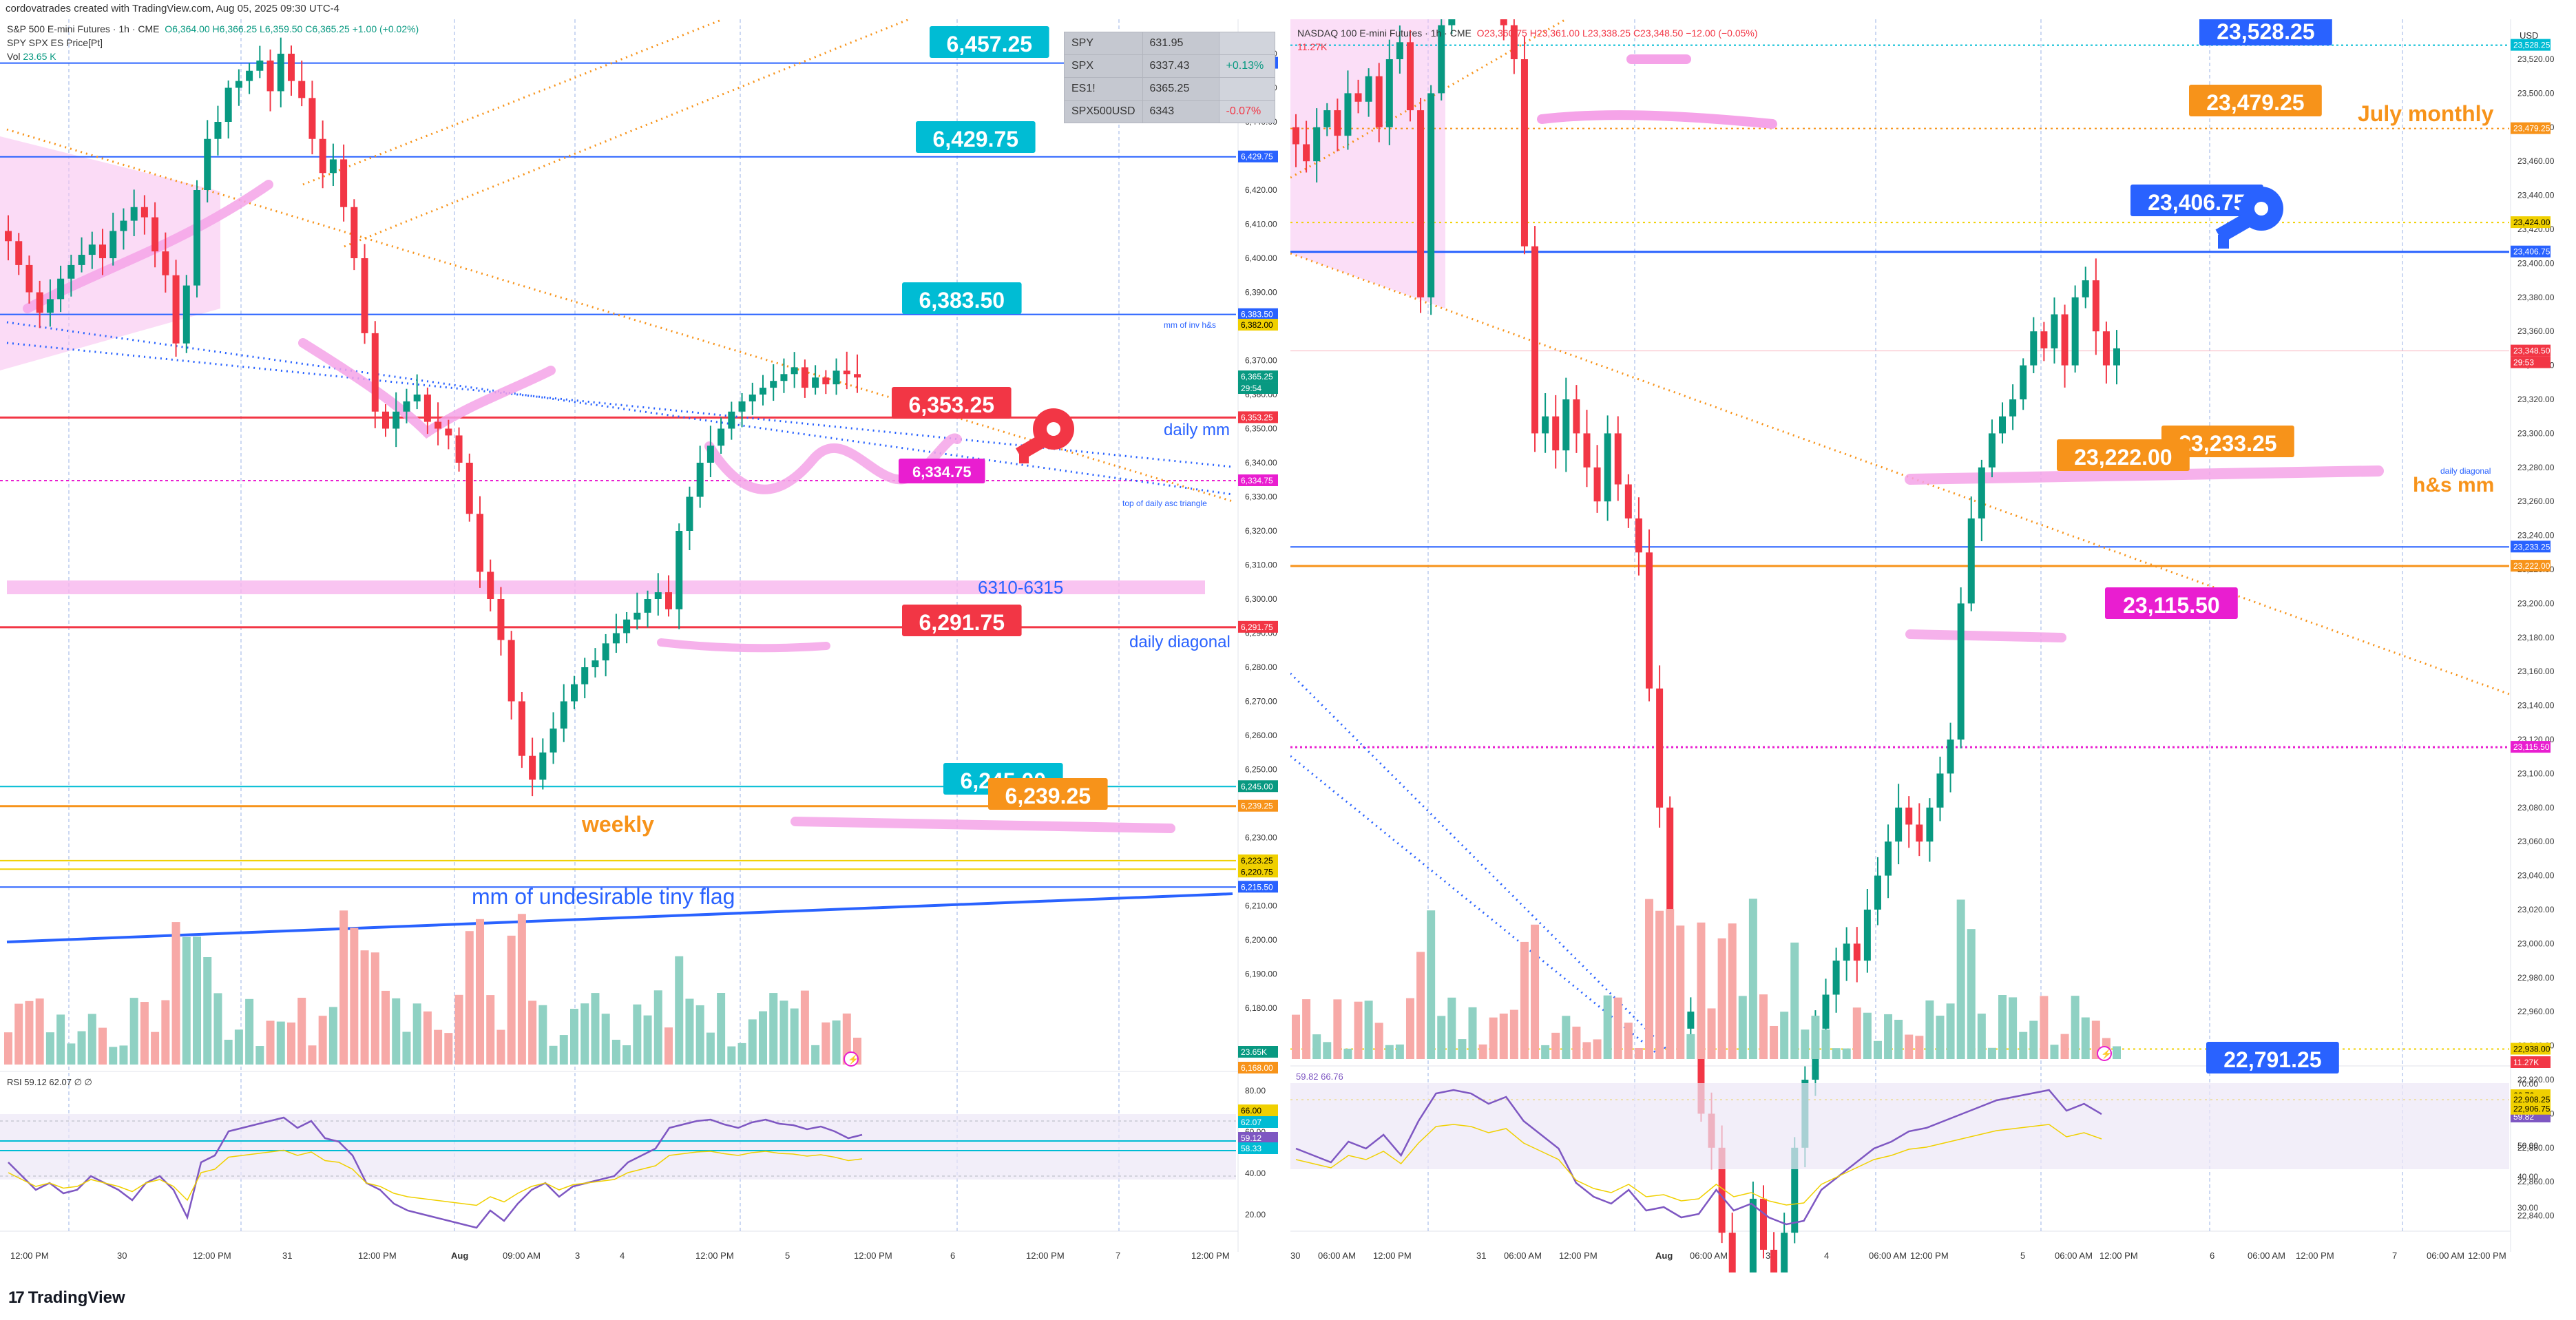 The width and height of the screenshot is (2576, 1320). I want to click on x-label: 30, so click(1295, 1255).